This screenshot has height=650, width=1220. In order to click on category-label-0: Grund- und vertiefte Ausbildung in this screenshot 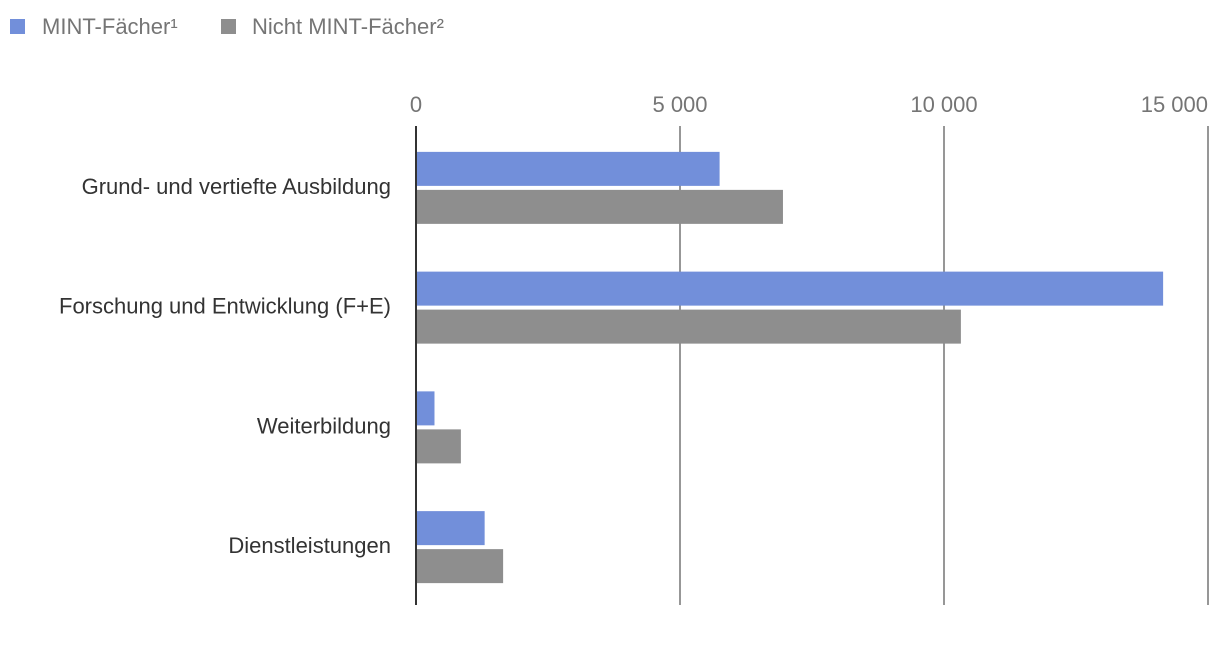, I will do `click(236, 186)`.